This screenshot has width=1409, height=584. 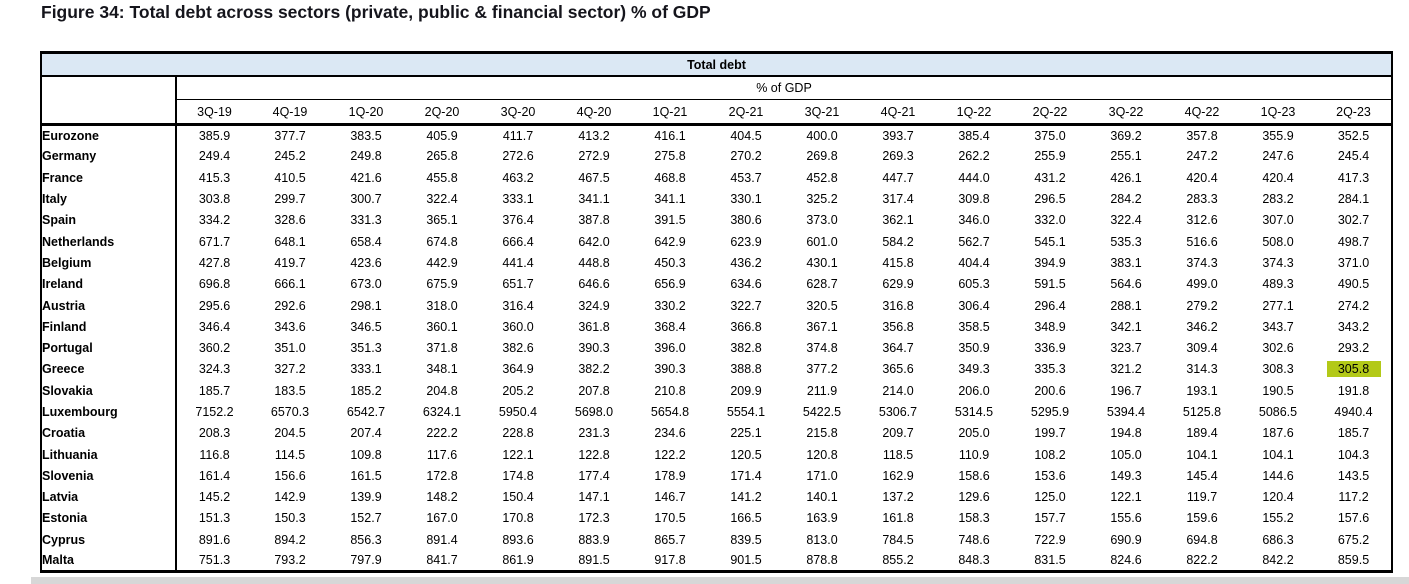 What do you see at coordinates (109, 369) in the screenshot?
I see `row-label-greece: Greece` at bounding box center [109, 369].